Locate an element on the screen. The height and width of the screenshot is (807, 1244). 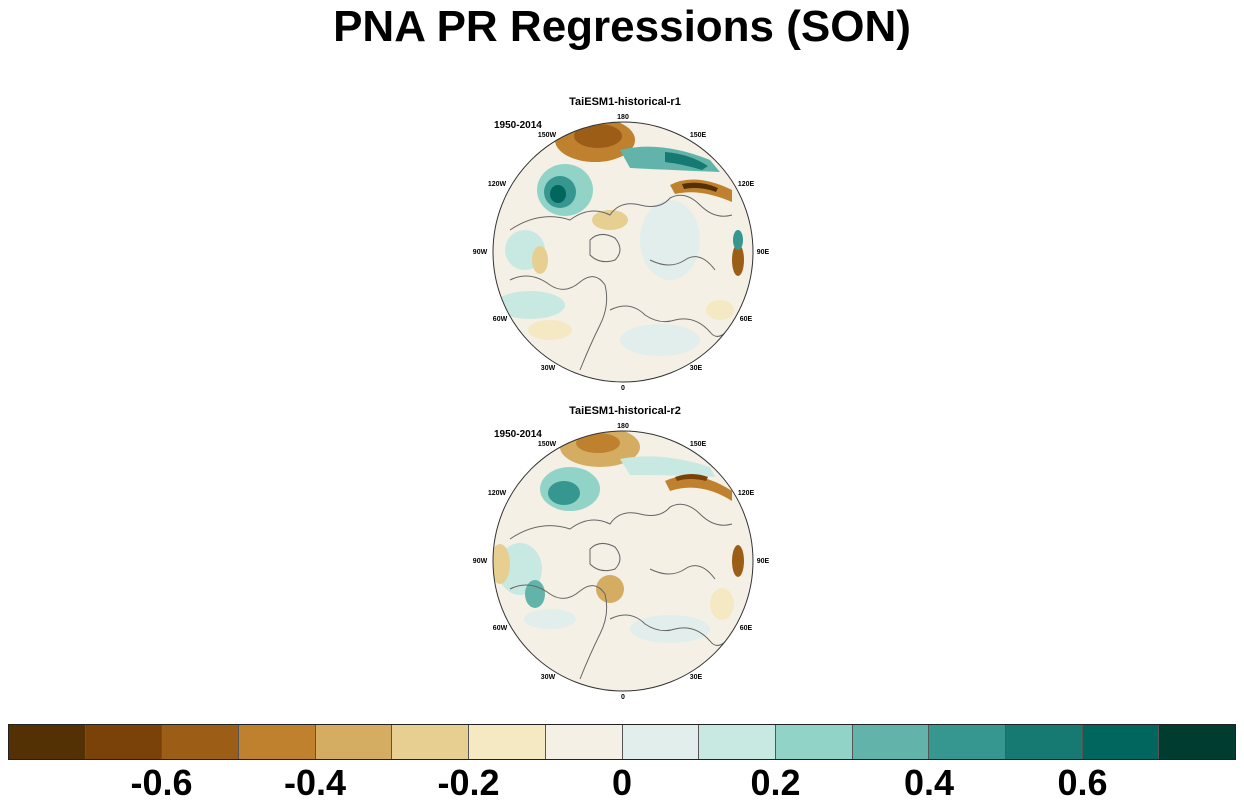
colorbar-tick-label: -0.4 is located at coordinates (315, 782).